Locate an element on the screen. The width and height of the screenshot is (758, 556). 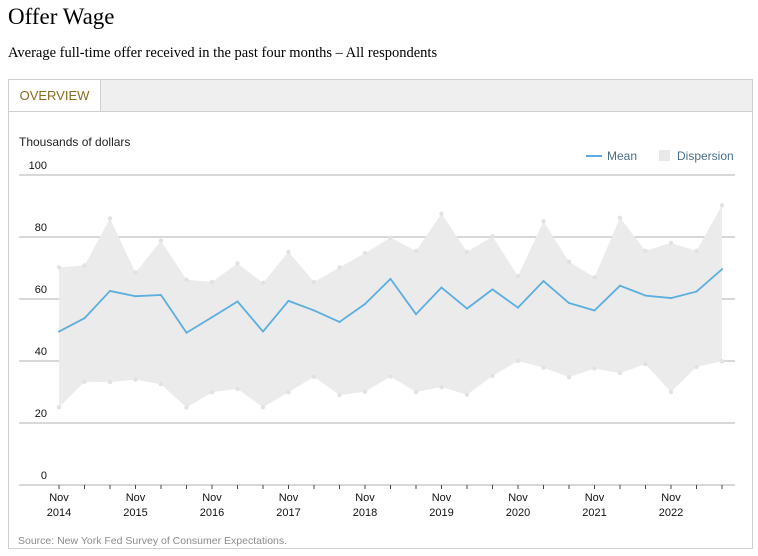
tab-overview: OVERVIEW is located at coordinates (55, 95).